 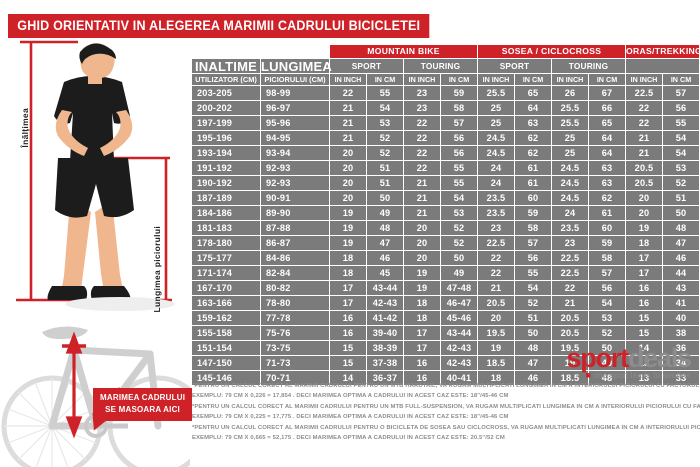 What do you see at coordinates (496, 79) in the screenshot?
I see `unit-road-sport-inch: IN INCH` at bounding box center [496, 79].